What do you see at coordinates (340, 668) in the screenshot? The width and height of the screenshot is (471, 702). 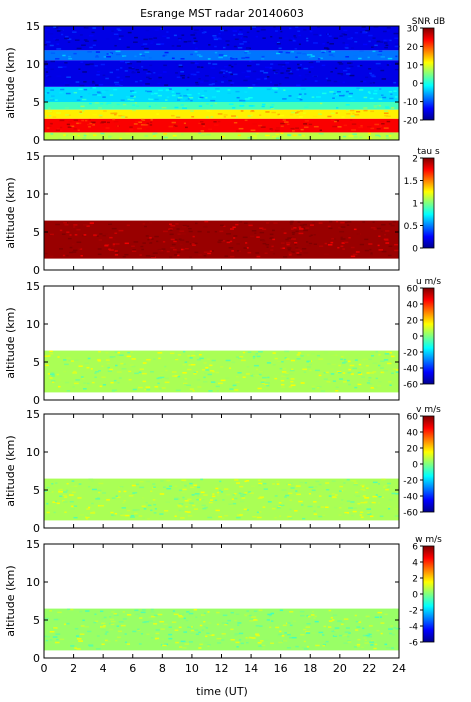 I see `x-tick-label: 20` at bounding box center [340, 668].